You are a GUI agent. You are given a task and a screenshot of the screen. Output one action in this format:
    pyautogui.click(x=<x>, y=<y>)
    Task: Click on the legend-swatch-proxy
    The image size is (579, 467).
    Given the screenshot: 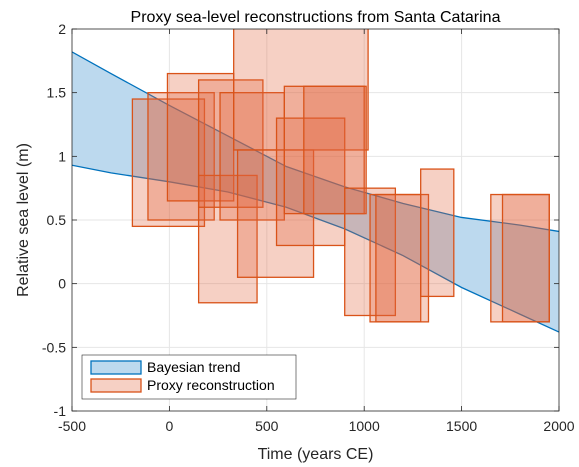 What is the action you would take?
    pyautogui.click(x=116, y=385)
    